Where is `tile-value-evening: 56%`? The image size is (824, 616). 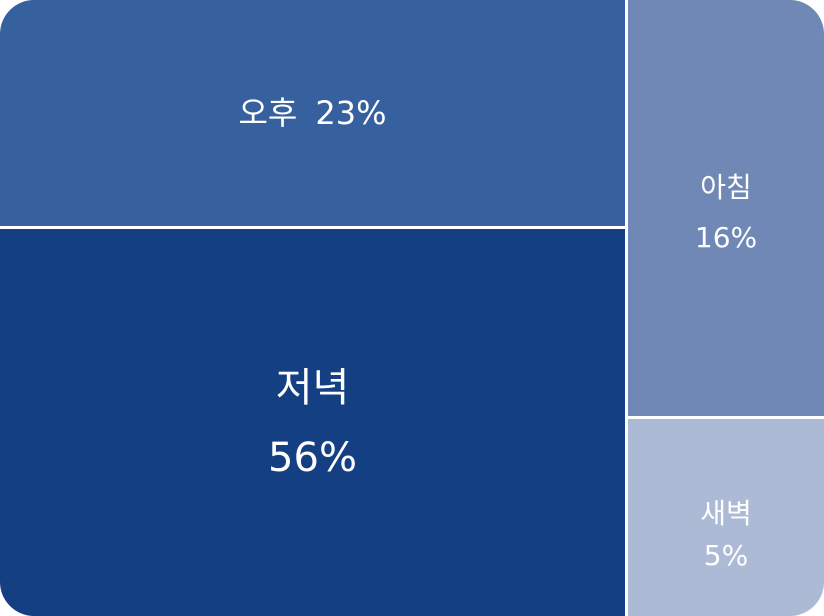 tile-value-evening: 56% is located at coordinates (312, 457).